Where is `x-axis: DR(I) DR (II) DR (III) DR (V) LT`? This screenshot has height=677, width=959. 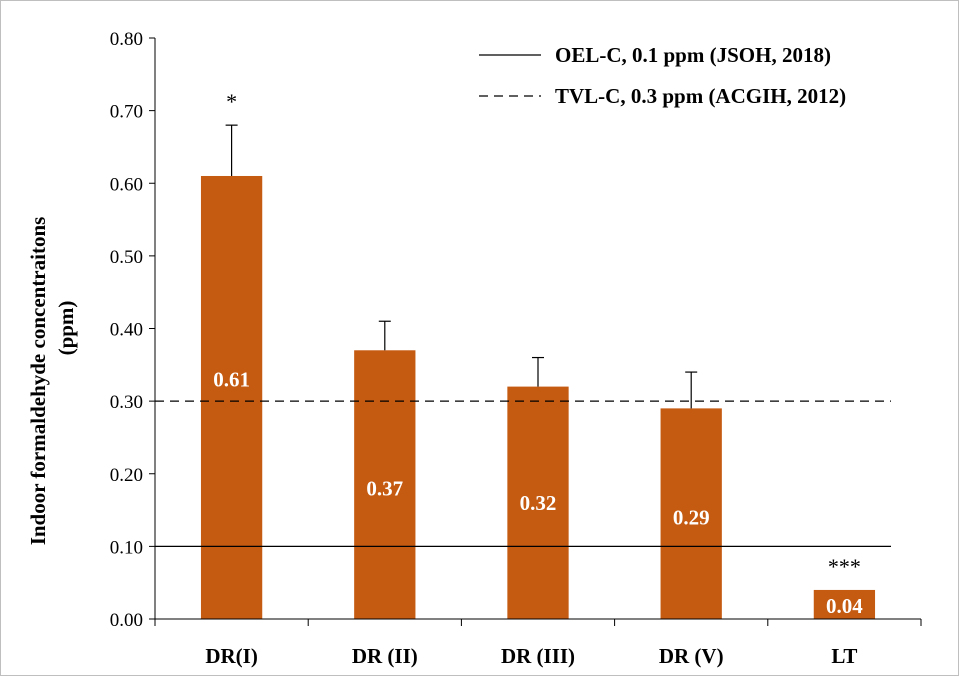
x-axis: DR(I) DR (II) DR (III) DR (V) LT is located at coordinates (538, 643).